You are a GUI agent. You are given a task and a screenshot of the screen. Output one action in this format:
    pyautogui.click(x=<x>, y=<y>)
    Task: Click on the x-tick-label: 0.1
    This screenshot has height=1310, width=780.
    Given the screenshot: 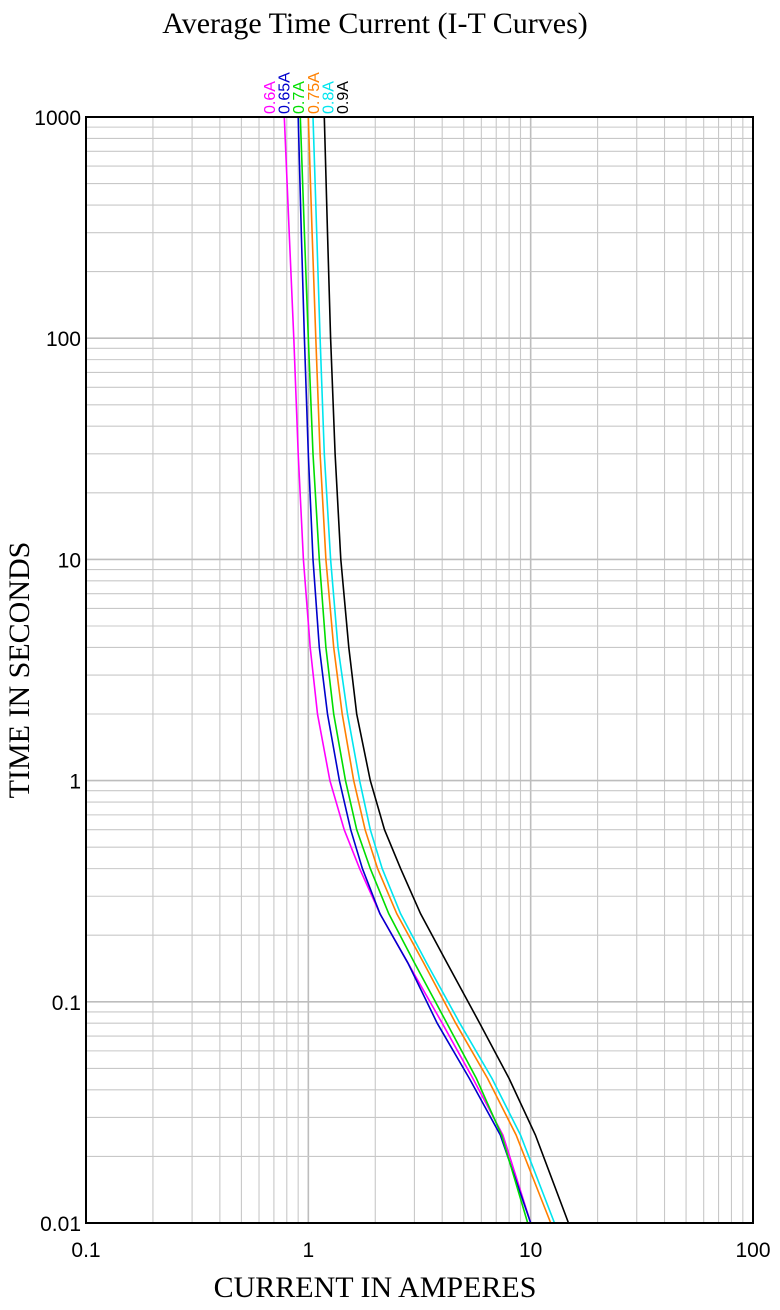 What is the action you would take?
    pyautogui.click(x=85, y=1250)
    